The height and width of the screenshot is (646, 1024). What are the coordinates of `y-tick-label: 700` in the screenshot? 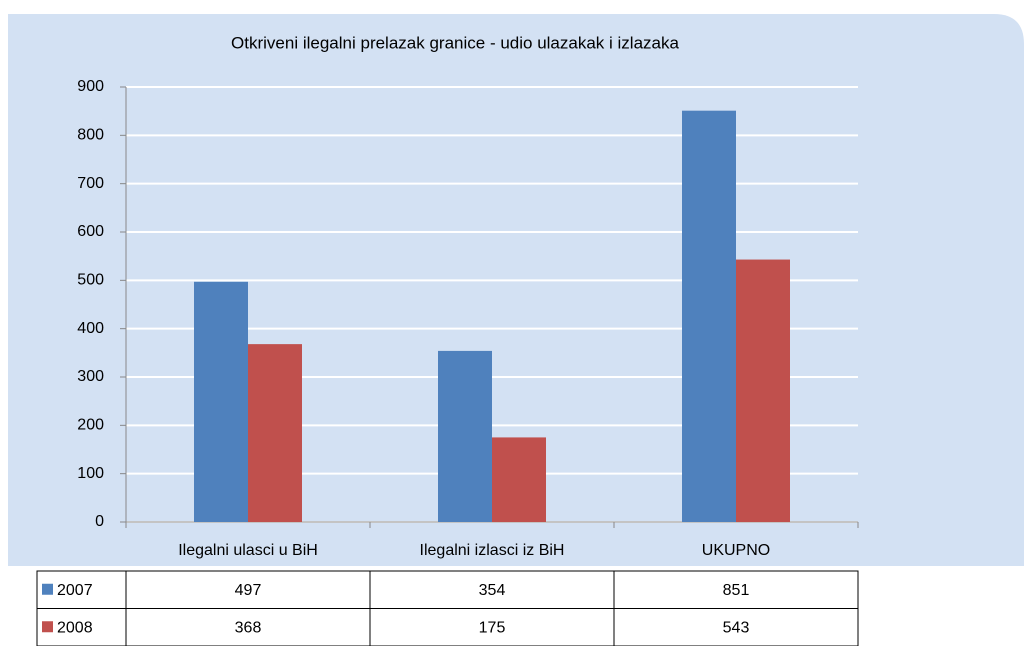 It's located at (90, 183).